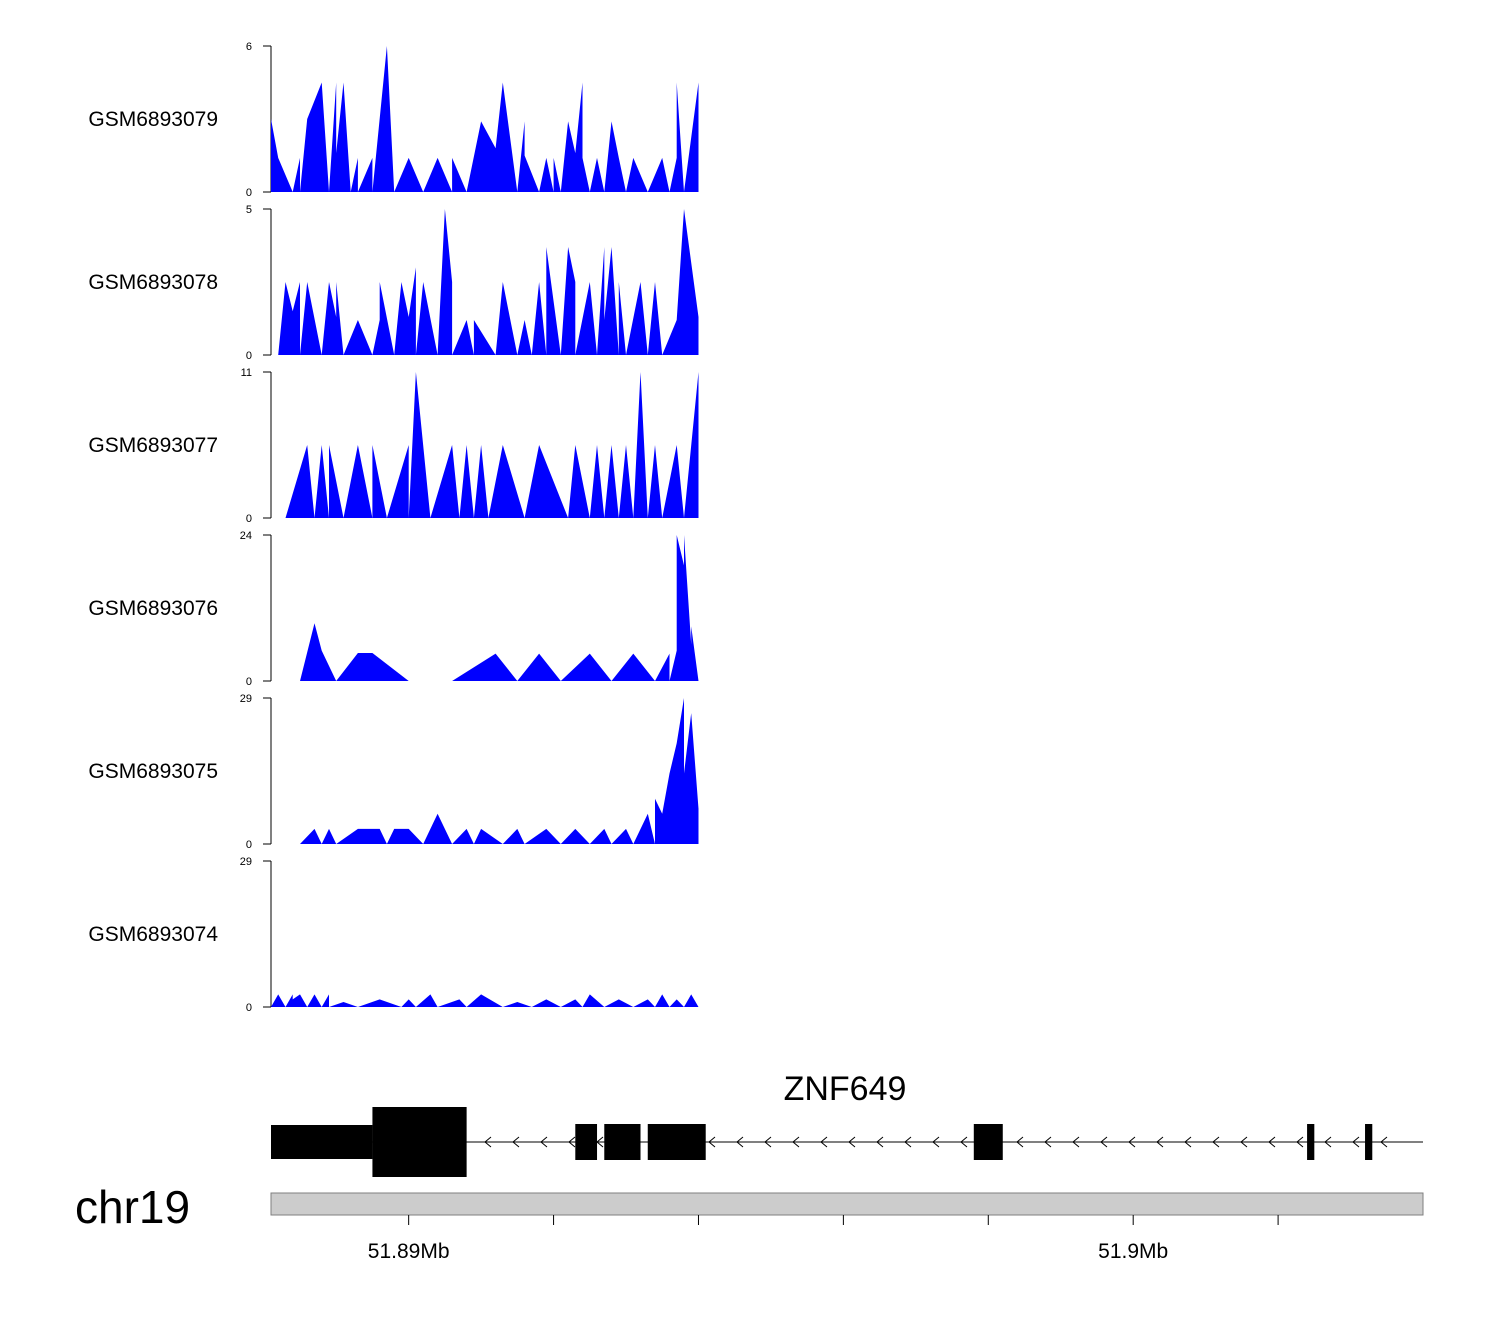 The image size is (1500, 1320). I want to click on track-GSM6893074: GSM6893074 29 0, so click(393, 935).